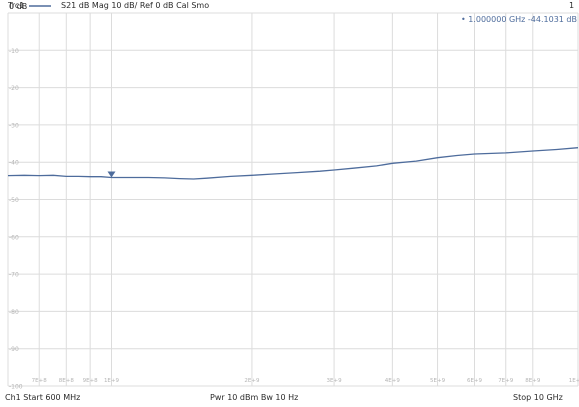 This screenshot has height=407, width=579. Describe the element at coordinates (91, 381) in the screenshot. I see `x-tick-label: 9E+8` at that location.